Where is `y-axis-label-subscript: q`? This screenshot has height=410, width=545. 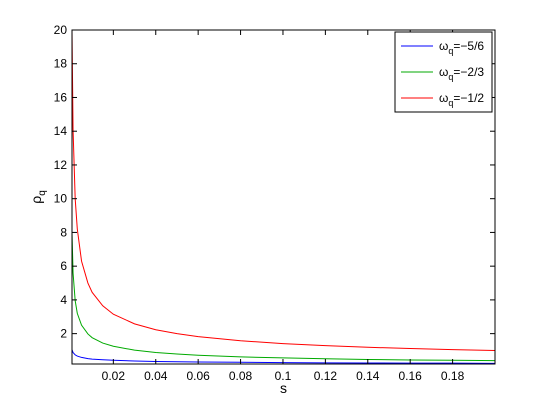 y-axis-label-subscript: q is located at coordinates (42, 193).